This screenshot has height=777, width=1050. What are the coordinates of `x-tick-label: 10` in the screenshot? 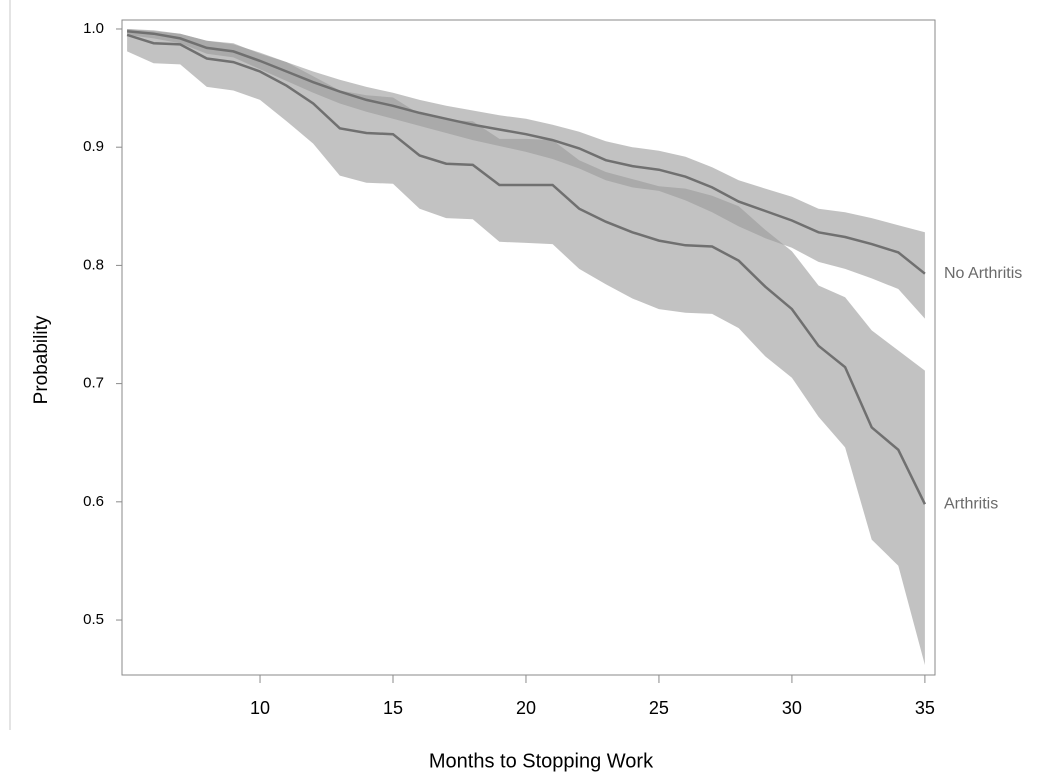 It's located at (260, 708).